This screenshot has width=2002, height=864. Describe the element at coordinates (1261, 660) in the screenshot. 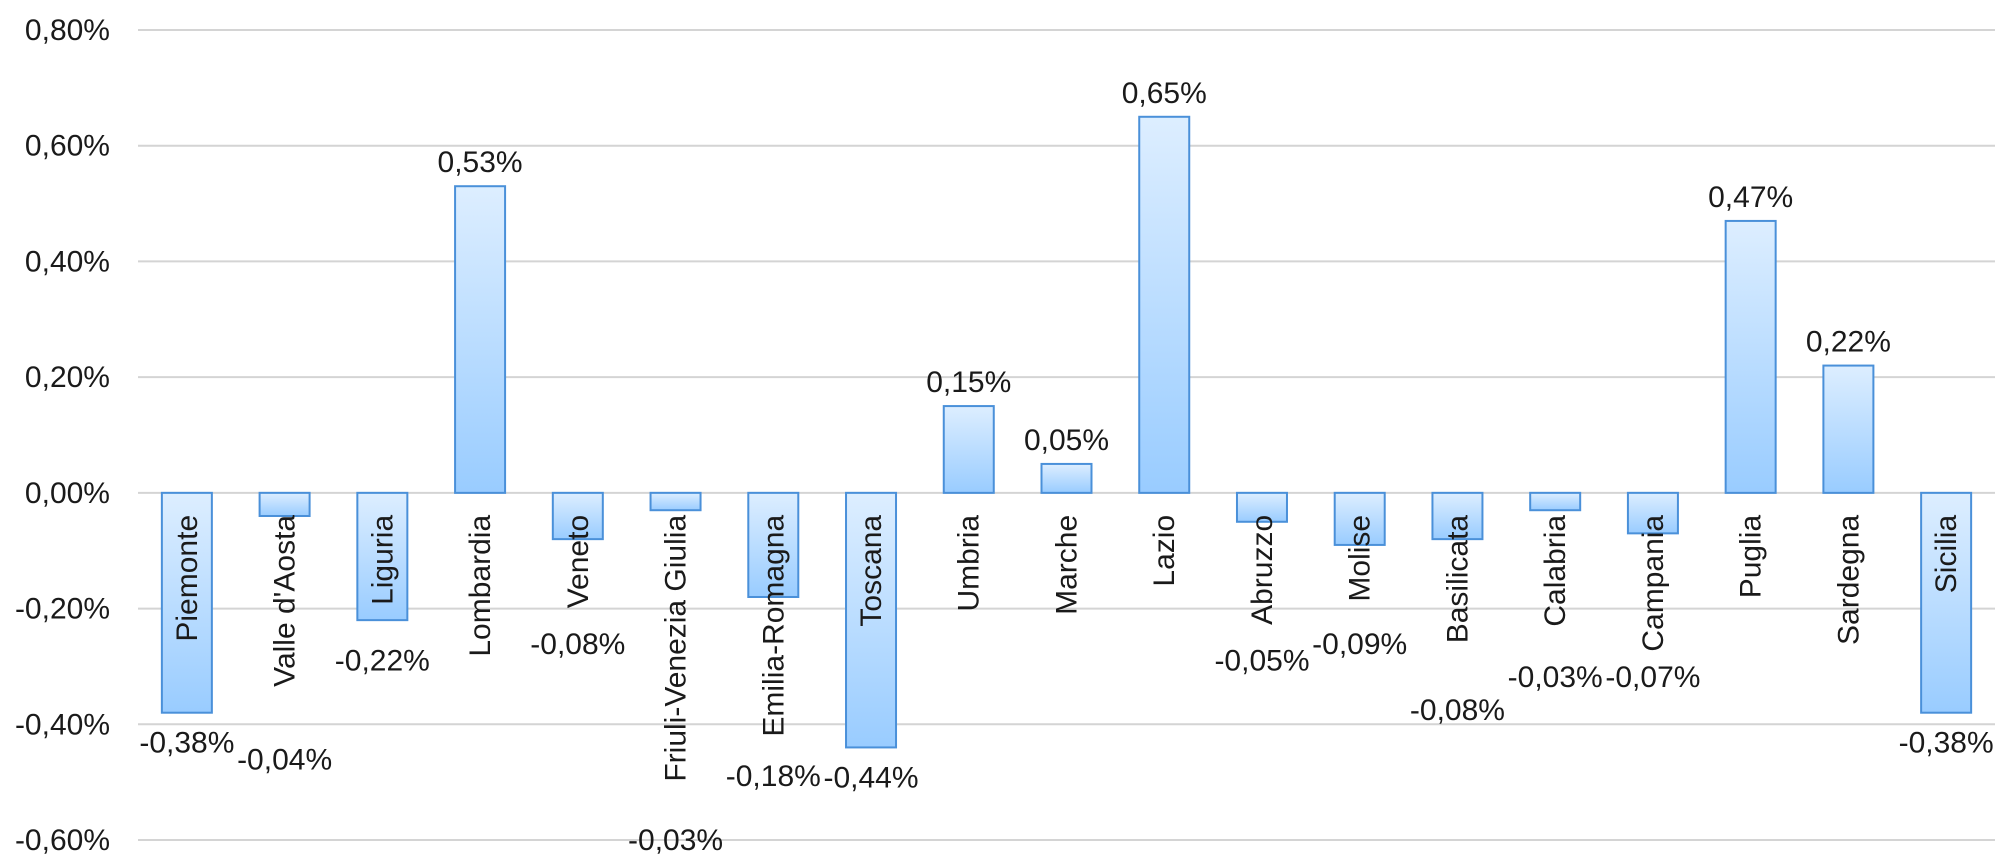

I see `data-label: -0,05%` at that location.